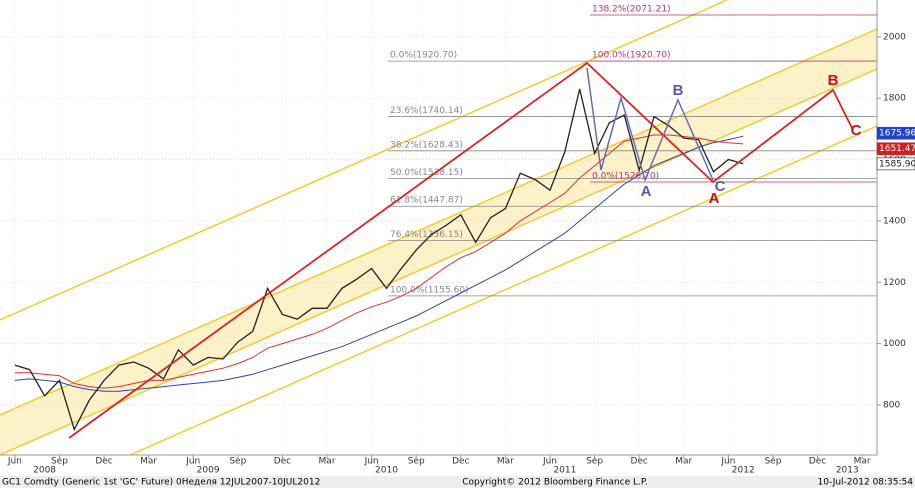  Describe the element at coordinates (564, 471) in the screenshot. I see `year-label: 2011` at that location.